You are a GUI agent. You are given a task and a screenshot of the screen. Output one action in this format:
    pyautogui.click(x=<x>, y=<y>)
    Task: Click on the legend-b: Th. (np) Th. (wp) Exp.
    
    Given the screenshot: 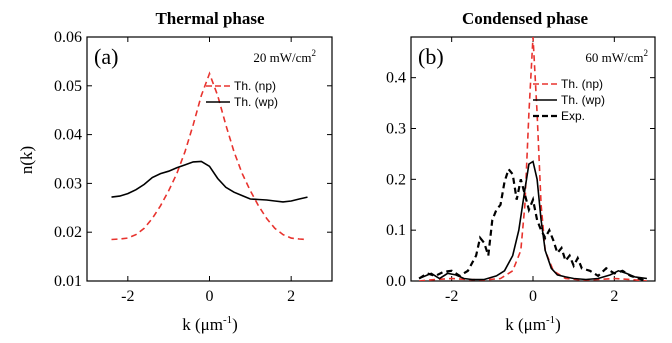 What is the action you would take?
    pyautogui.click(x=569, y=100)
    